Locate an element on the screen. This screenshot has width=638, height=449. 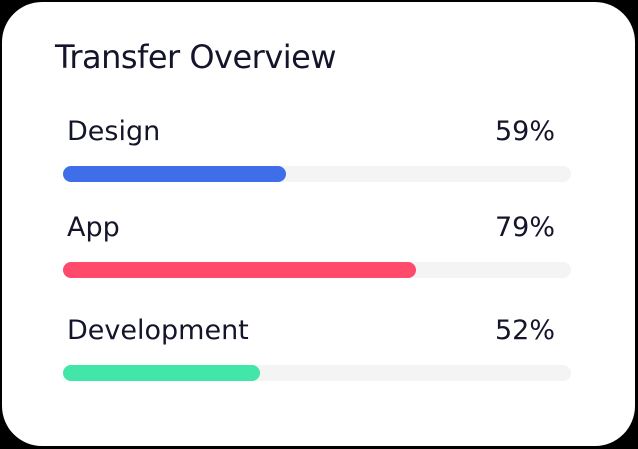
progress-label: Development is located at coordinates (158, 330).